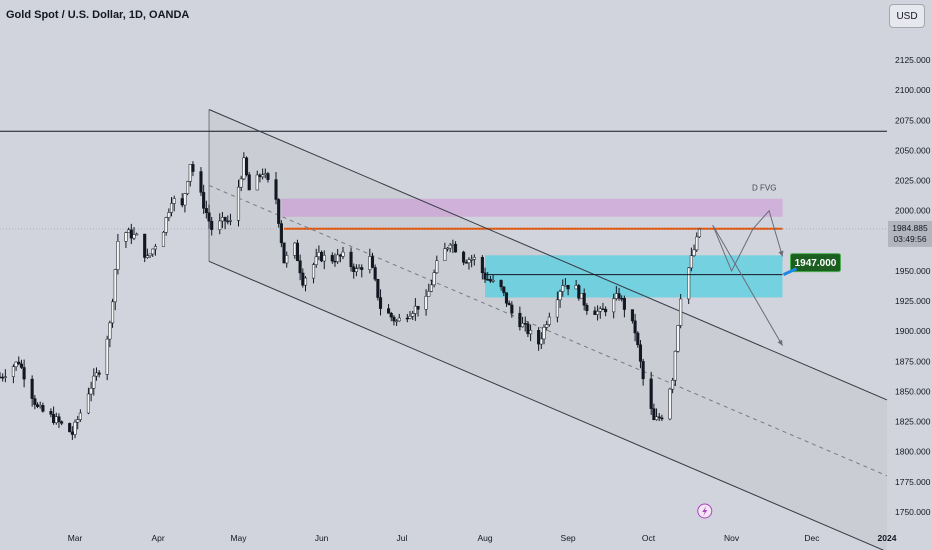  Describe the element at coordinates (913, 120) in the screenshot. I see `y-tick-label: 2075.000` at that location.